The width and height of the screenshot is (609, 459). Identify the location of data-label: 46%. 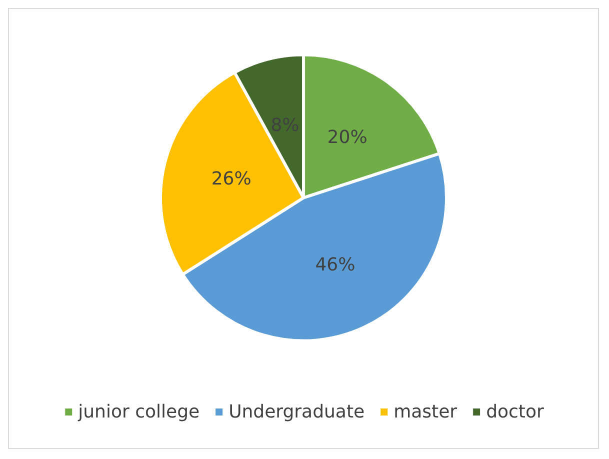
(335, 265).